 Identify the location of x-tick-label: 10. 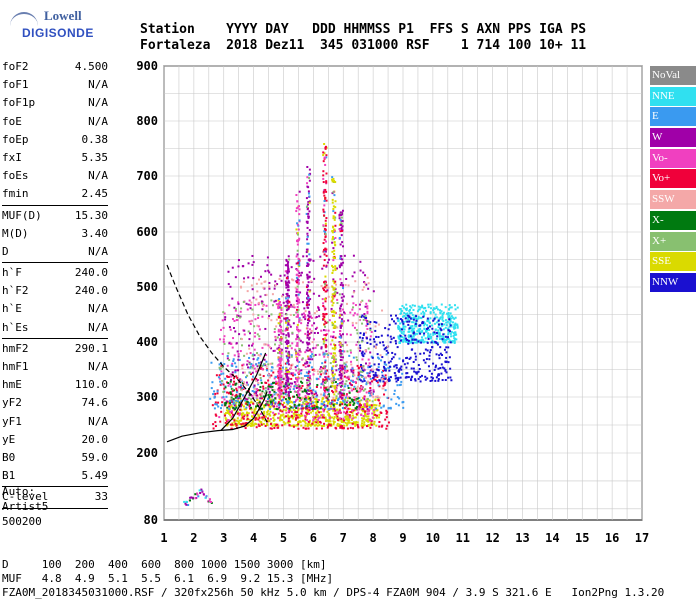
(433, 538).